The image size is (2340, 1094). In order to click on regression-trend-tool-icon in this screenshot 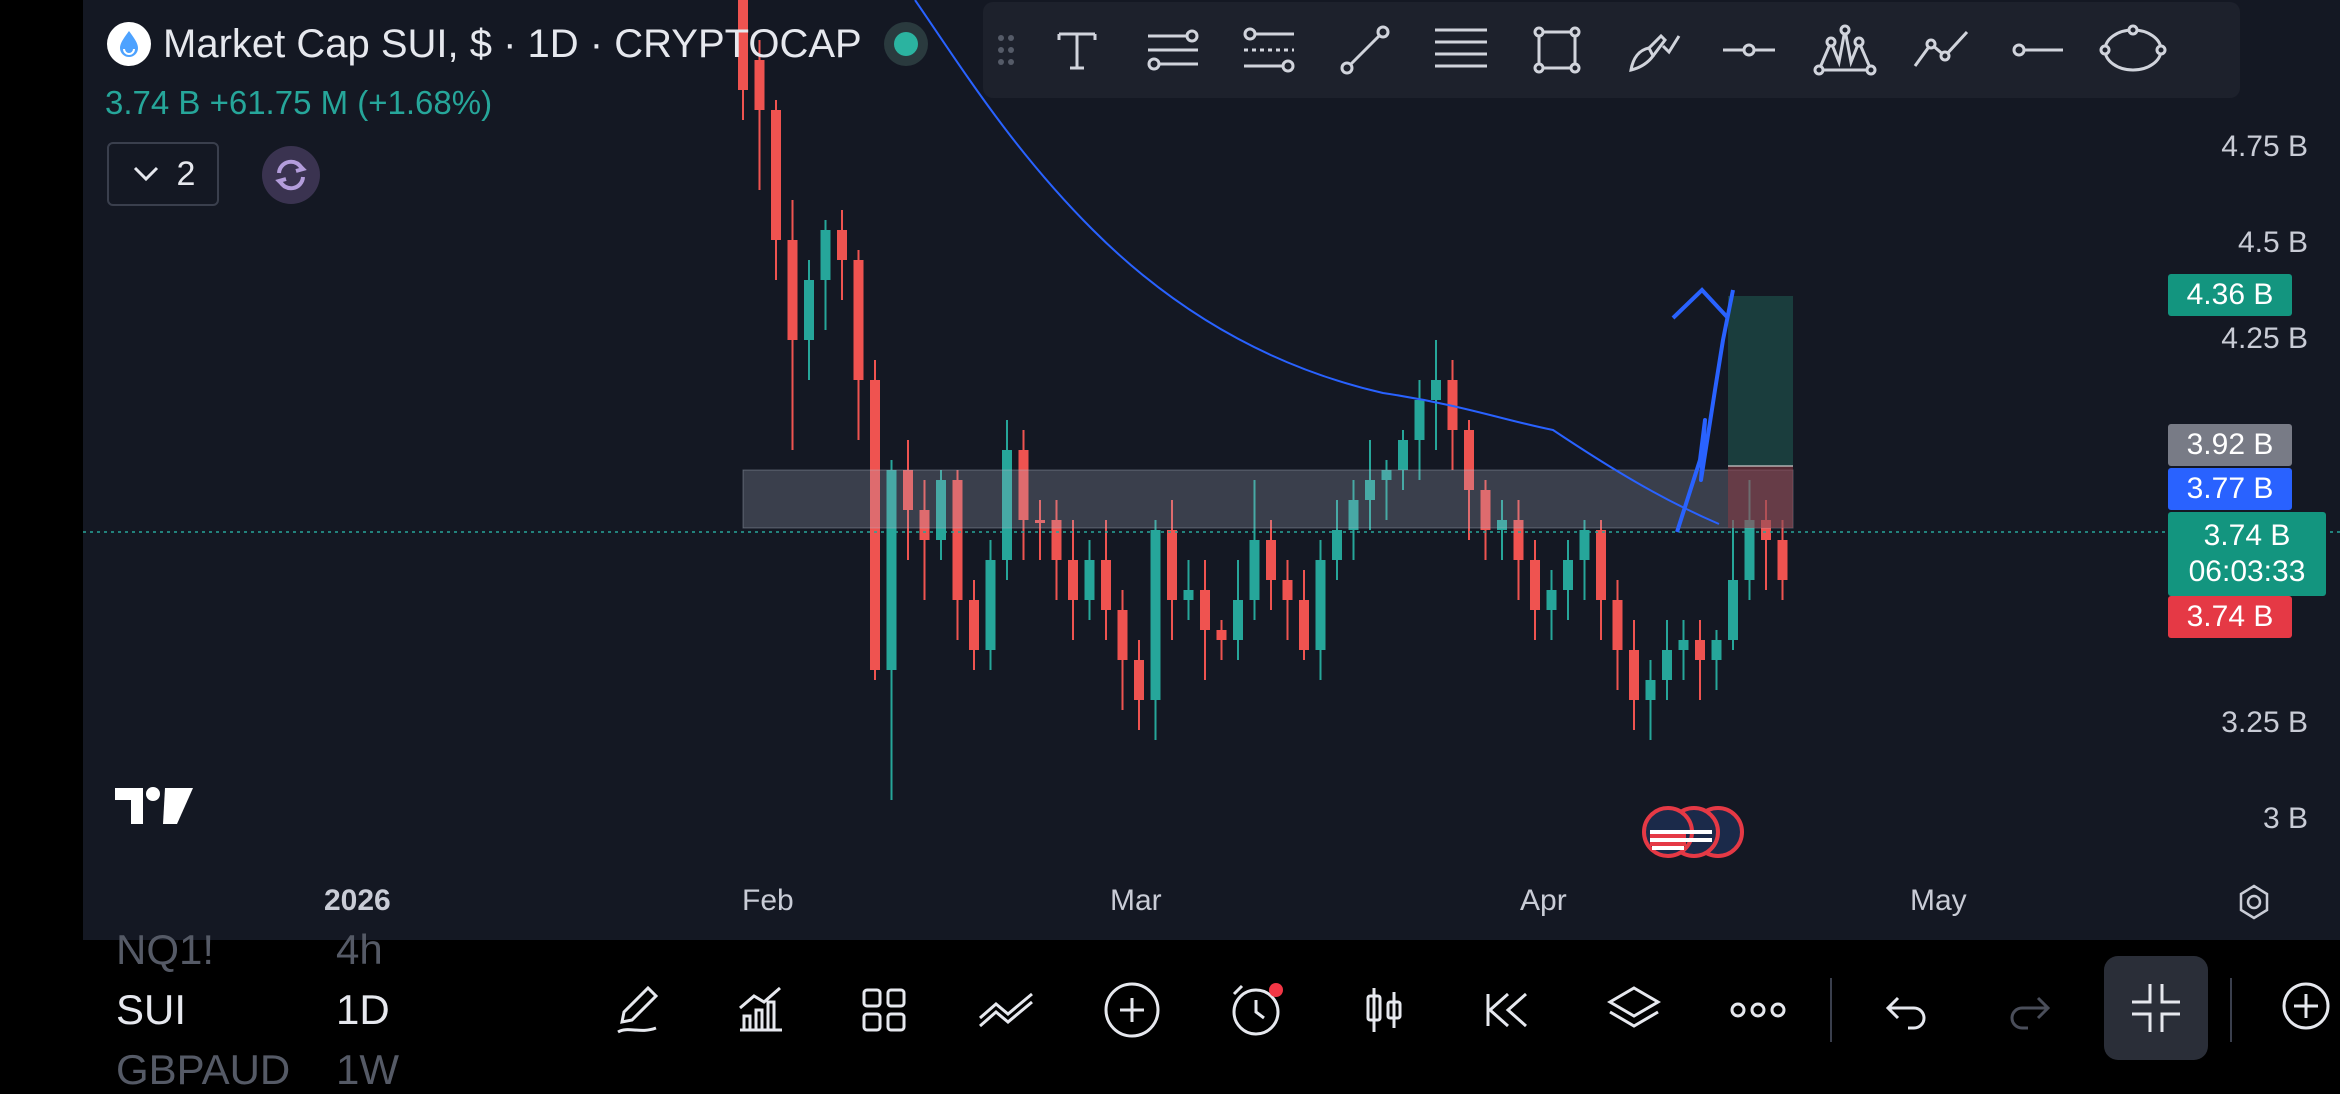, I will do `click(1269, 50)`.